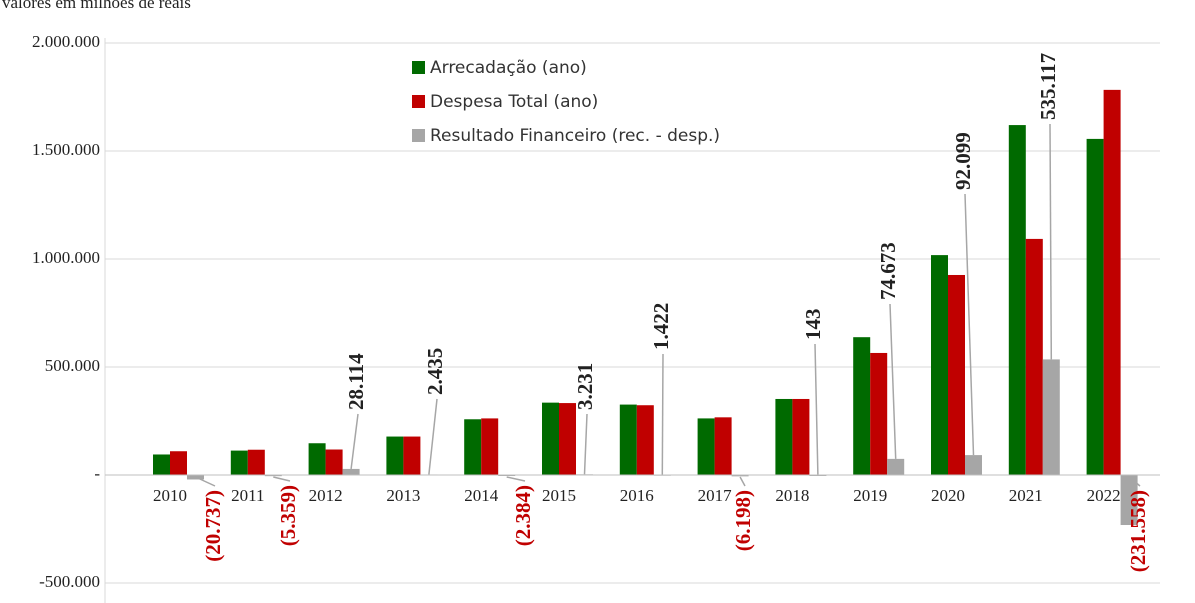 The height and width of the screenshot is (603, 1195). I want to click on data-label: (5.359), so click(288, 515).